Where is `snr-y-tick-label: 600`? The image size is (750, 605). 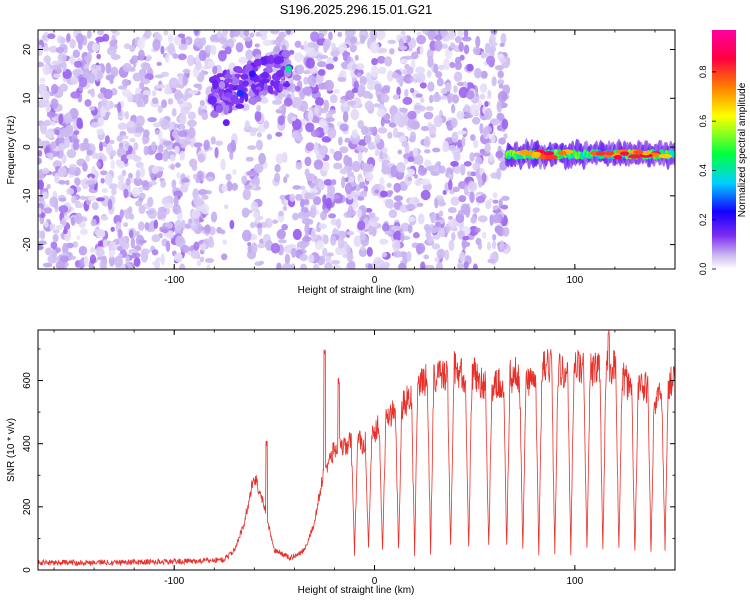
snr-y-tick-label: 600 is located at coordinates (27, 380).